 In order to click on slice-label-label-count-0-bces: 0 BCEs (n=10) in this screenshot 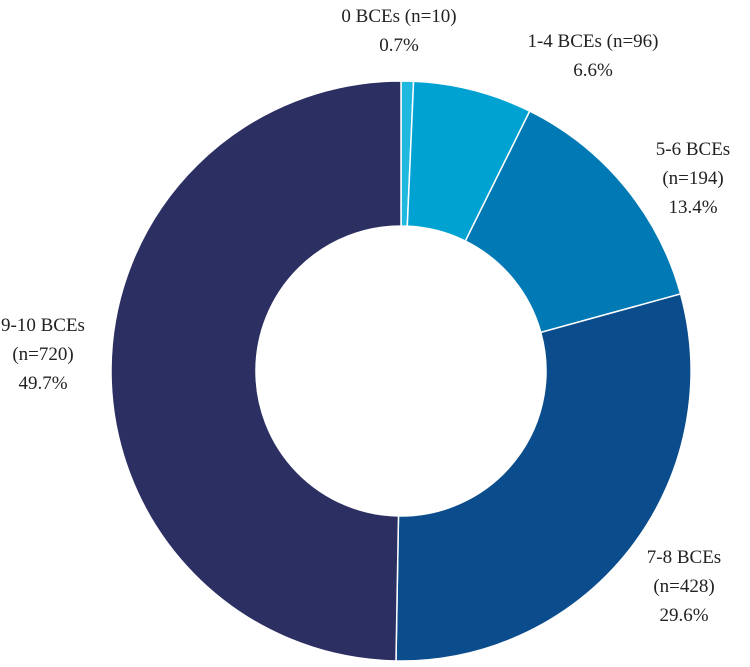, I will do `click(398, 16)`.